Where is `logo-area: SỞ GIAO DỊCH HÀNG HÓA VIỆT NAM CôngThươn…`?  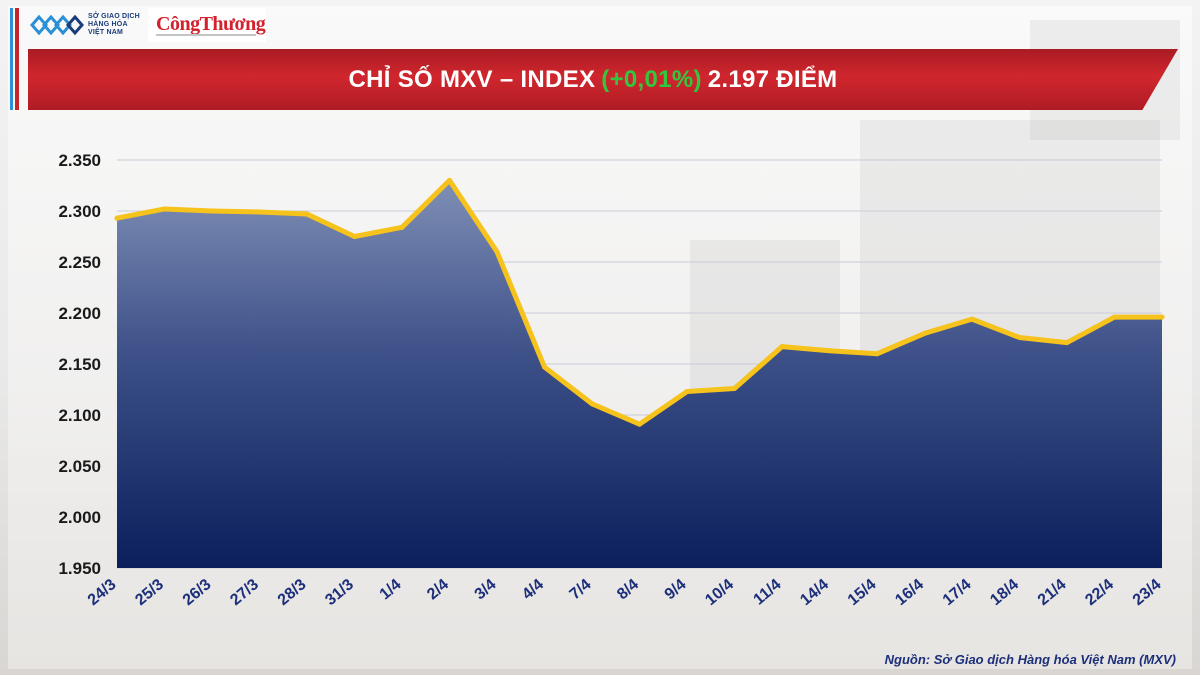 logo-area: SỞ GIAO DỊCH HÀNG HÓA VIỆT NAM CôngThươn… is located at coordinates (148, 25).